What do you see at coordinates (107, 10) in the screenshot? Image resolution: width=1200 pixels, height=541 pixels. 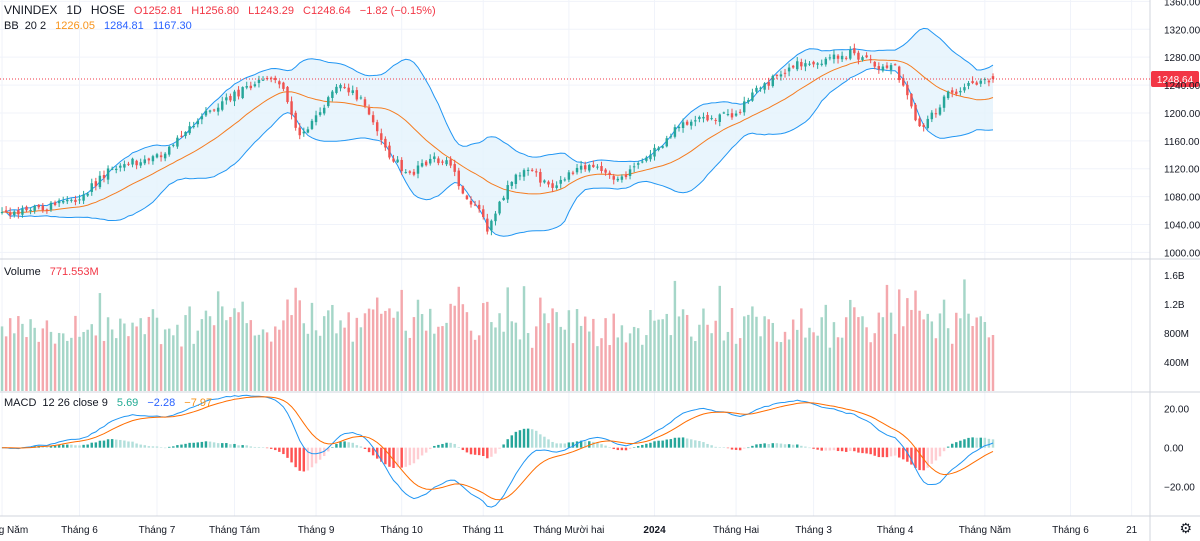 I see `exchange: HOSE` at bounding box center [107, 10].